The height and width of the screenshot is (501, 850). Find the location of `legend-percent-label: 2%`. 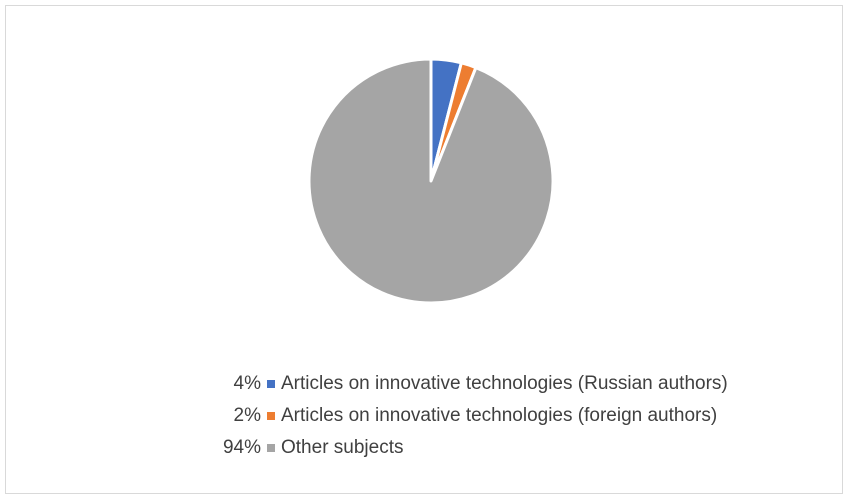

legend-percent-label: 2% is located at coordinates (247, 415).